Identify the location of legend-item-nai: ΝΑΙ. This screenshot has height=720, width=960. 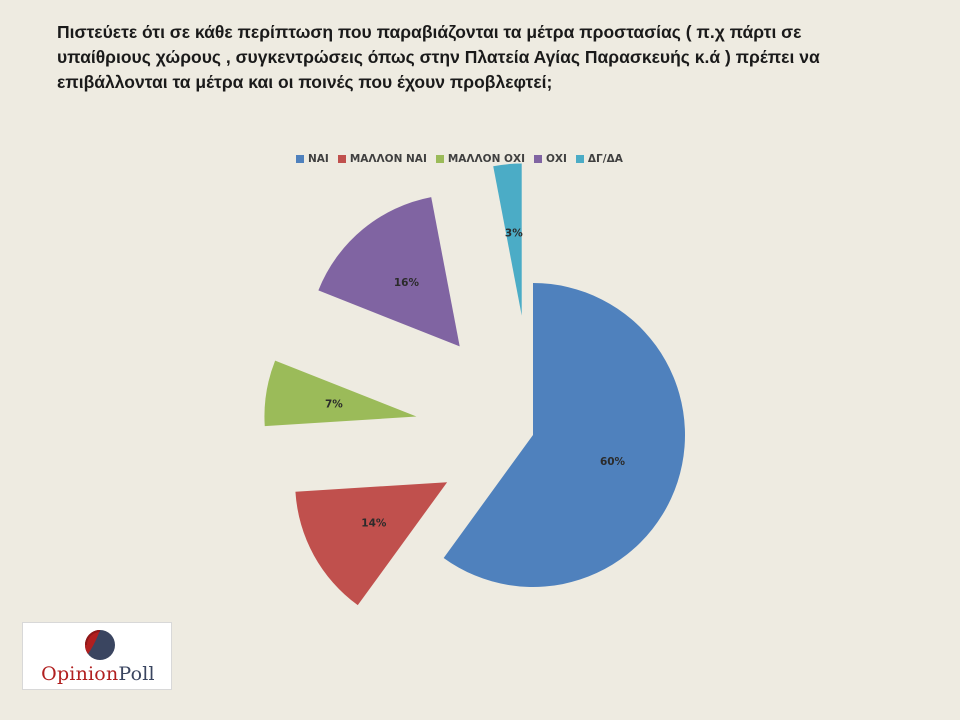
(312, 159).